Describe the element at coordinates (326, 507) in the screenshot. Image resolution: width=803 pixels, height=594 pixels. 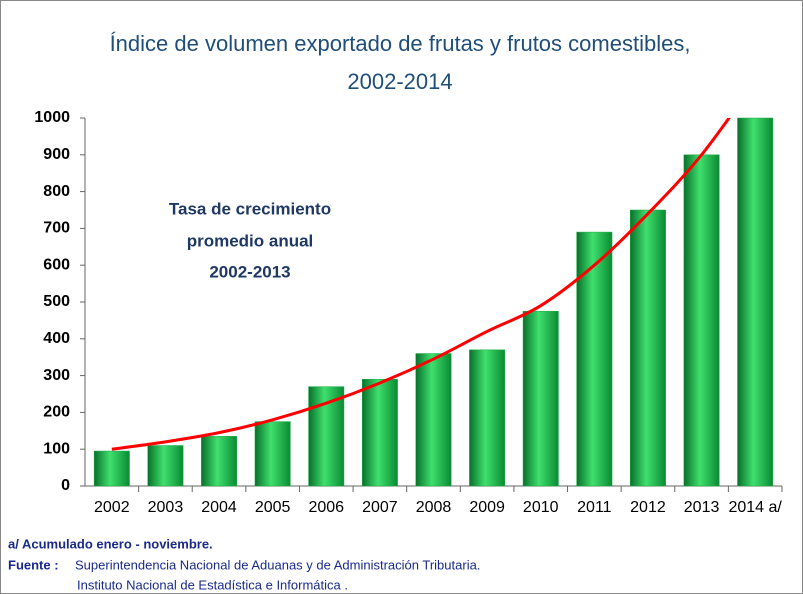
I see `x-tick-label: 2006` at that location.